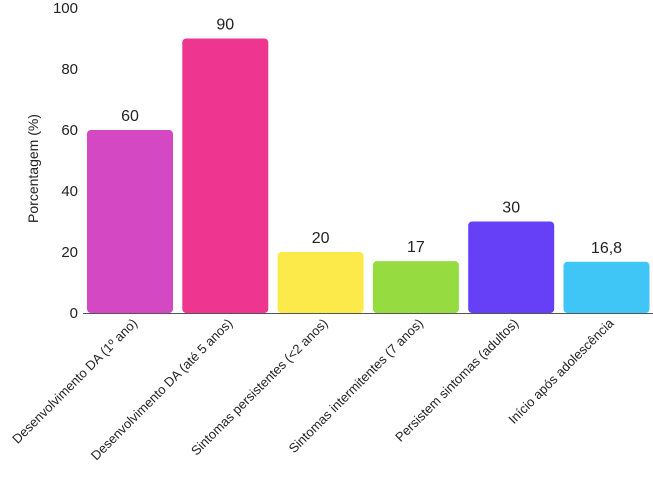 This screenshot has height=481, width=653. Describe the element at coordinates (69, 191) in the screenshot. I see `y-tick-label: 40` at that location.